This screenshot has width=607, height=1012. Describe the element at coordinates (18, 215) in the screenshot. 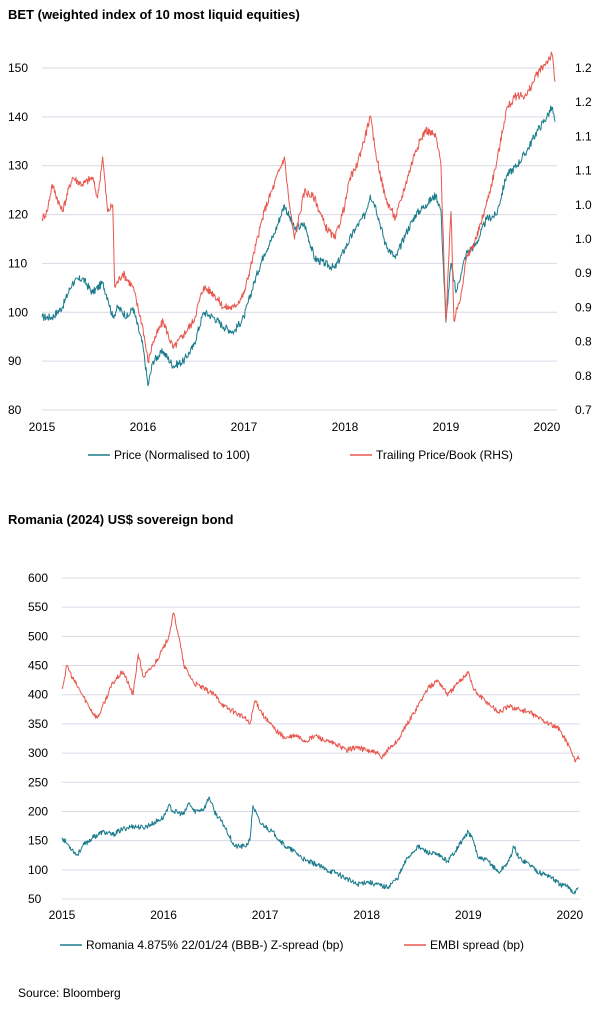

I see `y-left-tick-label: 120` at that location.